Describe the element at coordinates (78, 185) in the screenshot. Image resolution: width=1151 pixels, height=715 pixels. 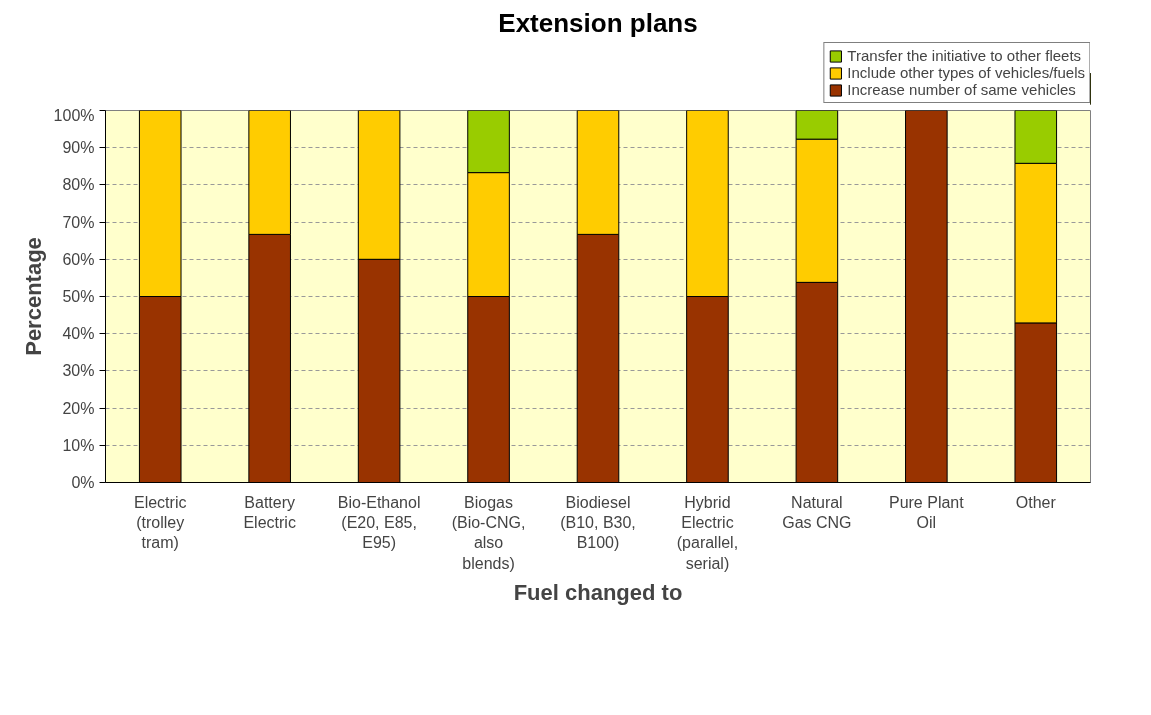
I see `y-tick-label: 80%` at that location.